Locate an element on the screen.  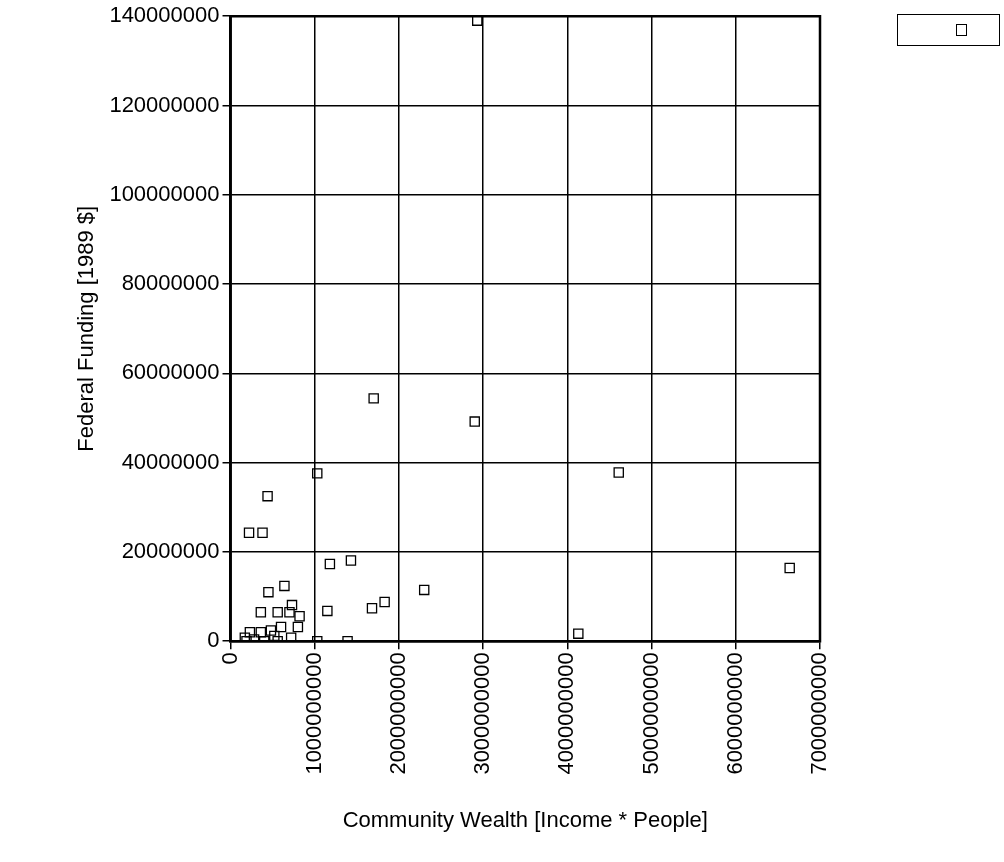
x-tick-label: 0 is located at coordinates (229, 658).